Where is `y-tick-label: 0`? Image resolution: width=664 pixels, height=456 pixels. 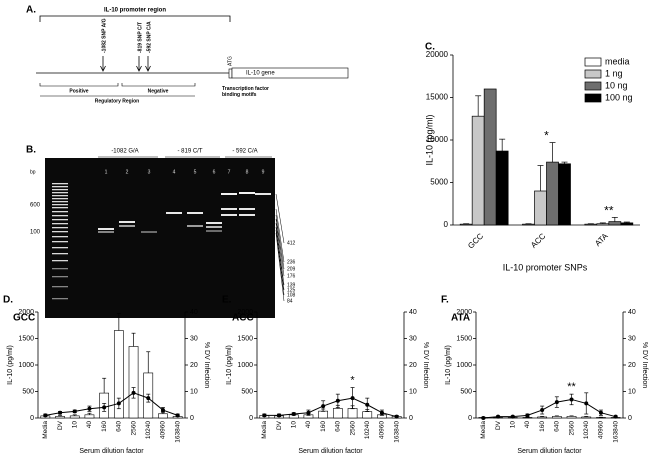 y-tick-label: 0 is located at coordinates (470, 418).